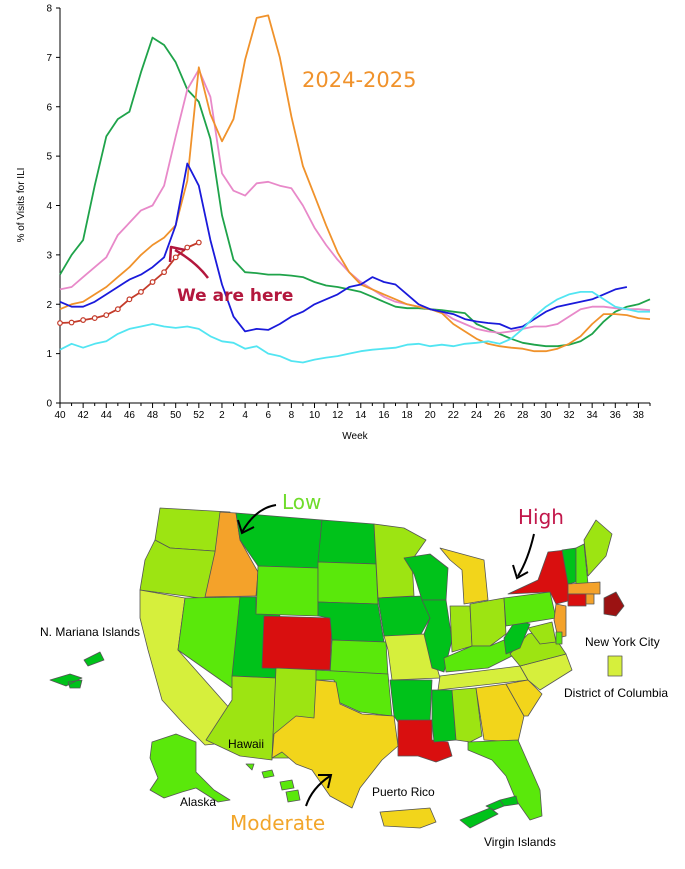 Image resolution: width=685 pixels, height=869 pixels. Describe the element at coordinates (355, 436) in the screenshot. I see `x-axis-label: Week` at that location.